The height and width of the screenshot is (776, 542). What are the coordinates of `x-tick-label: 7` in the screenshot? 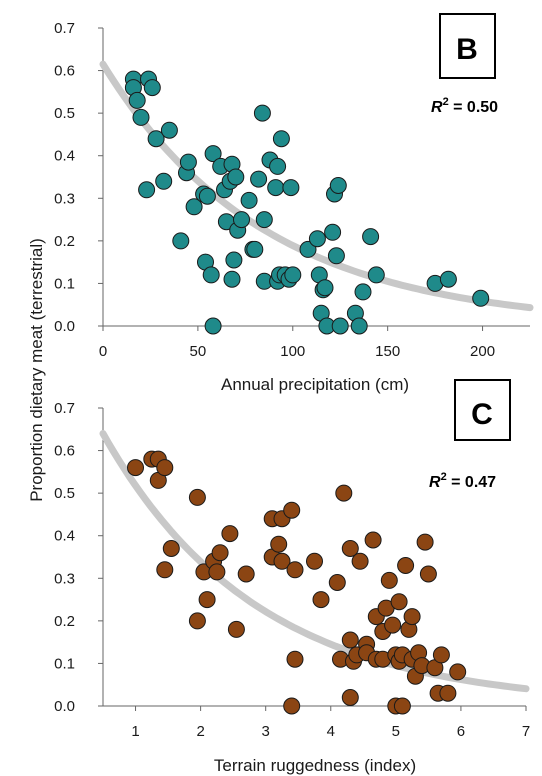 It's located at (526, 731).